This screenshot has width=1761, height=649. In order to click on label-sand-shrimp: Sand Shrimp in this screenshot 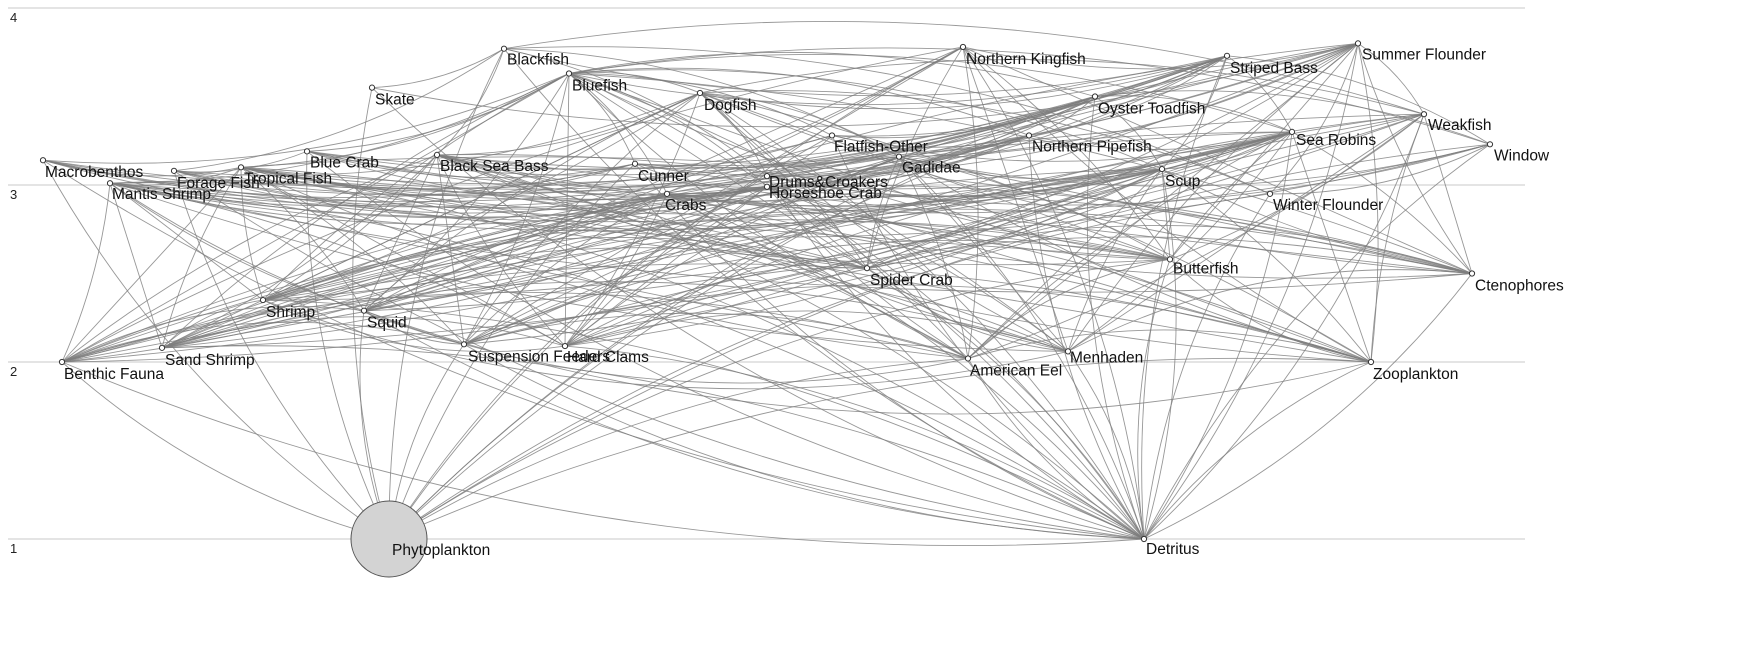, I will do `click(210, 360)`.